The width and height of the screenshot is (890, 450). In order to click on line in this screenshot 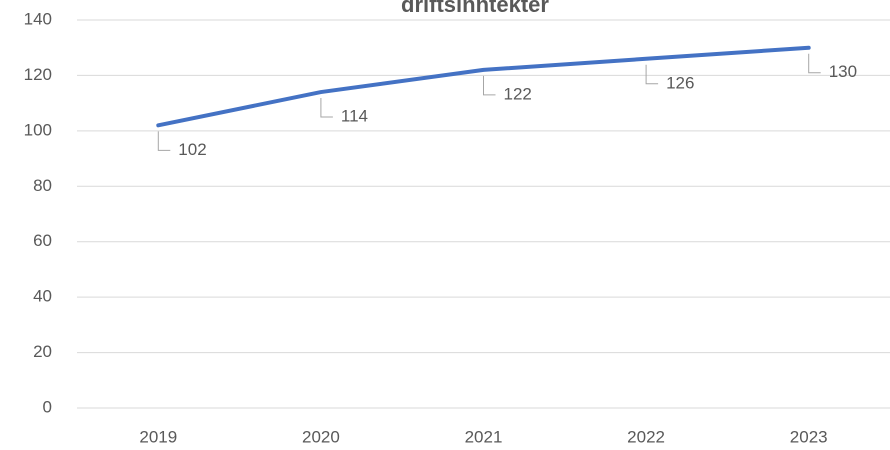, I will do `click(483, 86)`.